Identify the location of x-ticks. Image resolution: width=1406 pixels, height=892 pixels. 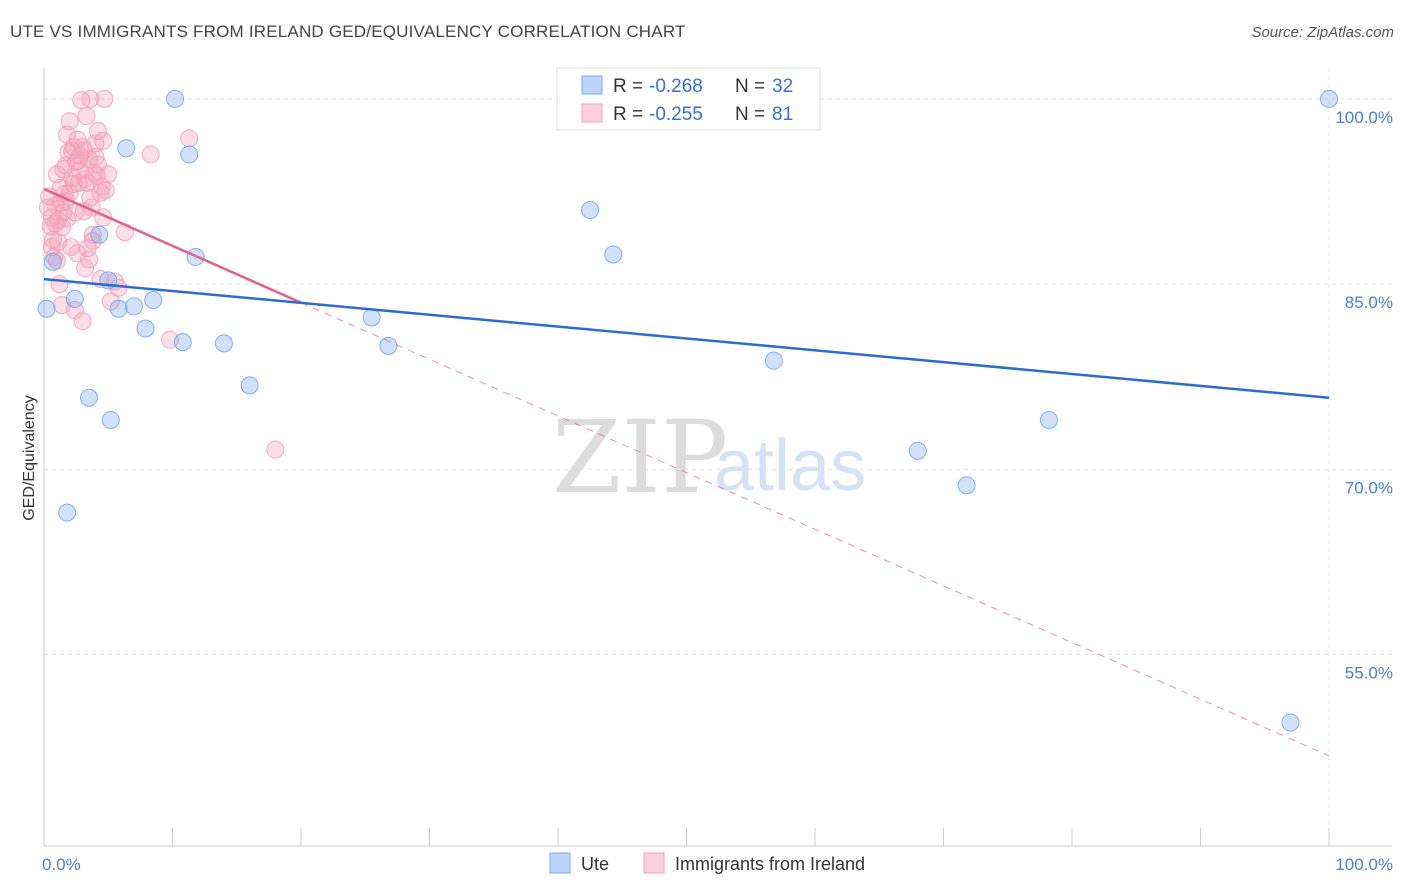
(751, 837).